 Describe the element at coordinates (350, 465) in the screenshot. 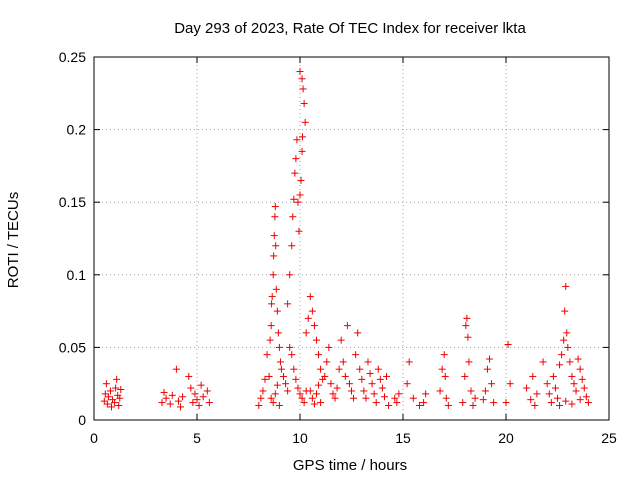

I see `x-axis-label: GPS time / hours` at that location.